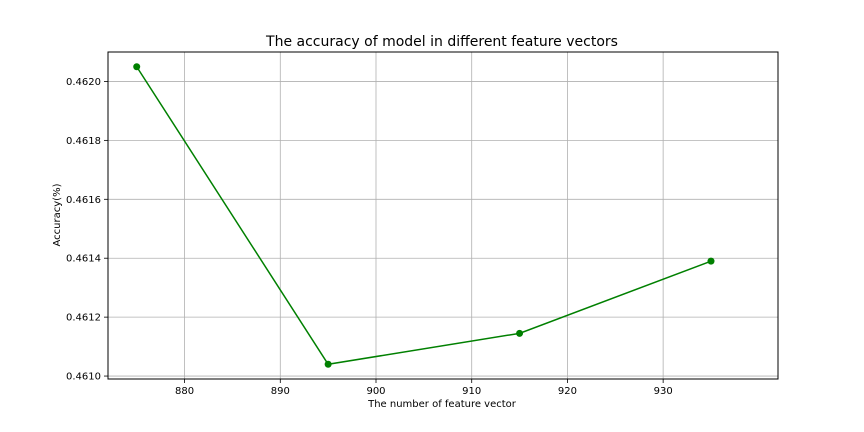 This screenshot has width=864, height=432. I want to click on y-tick-label: 0.4620, so click(83, 82).